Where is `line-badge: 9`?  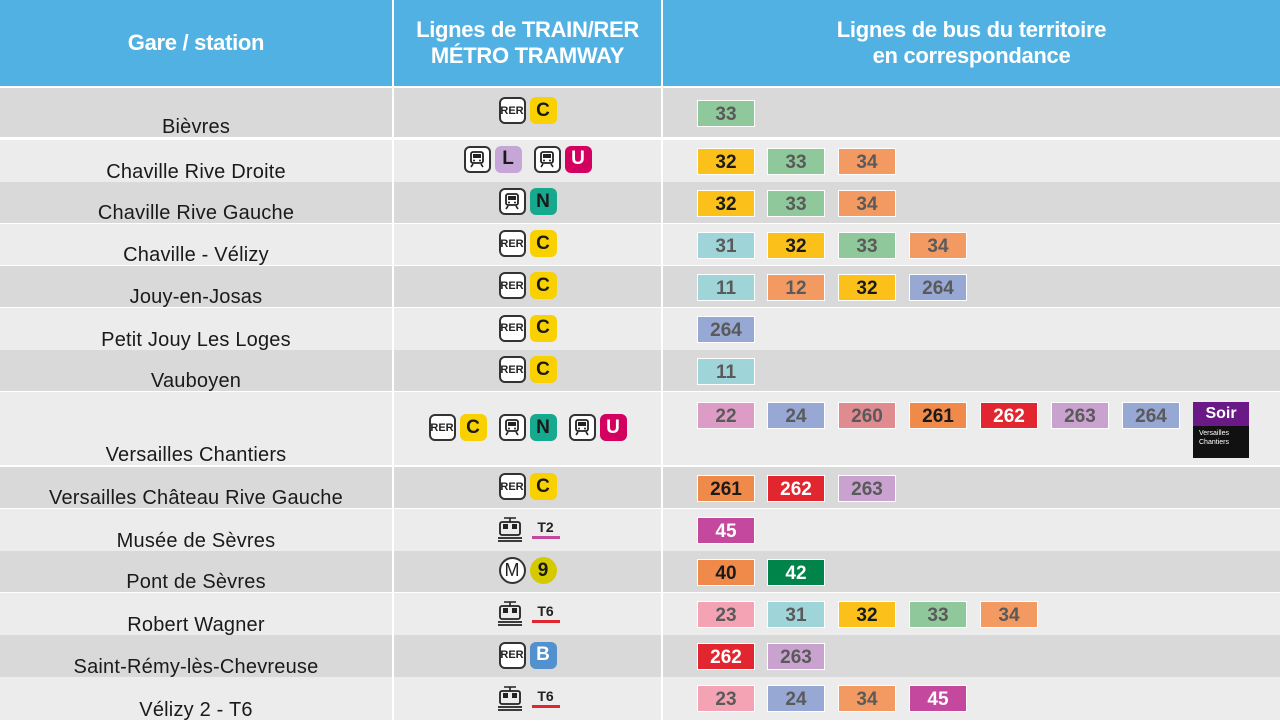 line-badge: 9 is located at coordinates (543, 570).